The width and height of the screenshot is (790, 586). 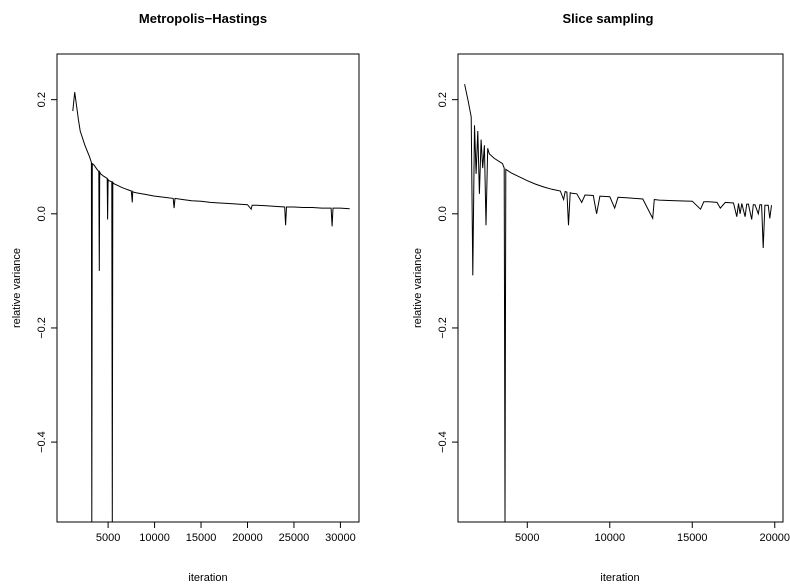 What do you see at coordinates (226, 533) in the screenshot?
I see `x-ticks: 5000 10000 15000 20000 25000 30000` at bounding box center [226, 533].